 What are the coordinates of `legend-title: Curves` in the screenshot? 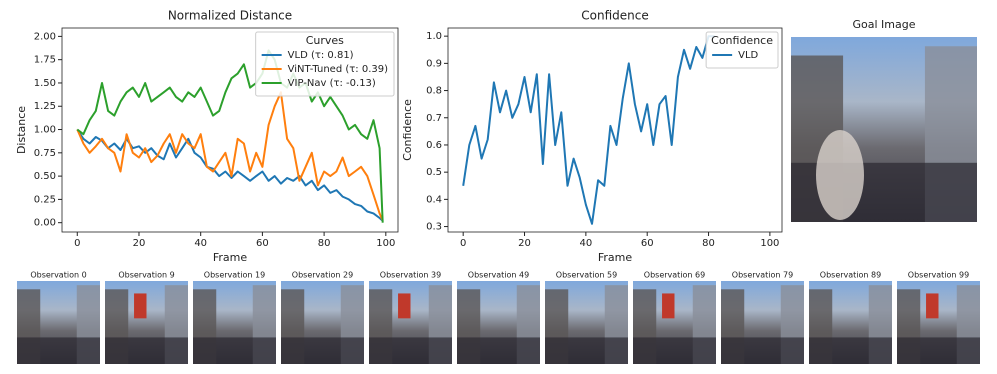 It's located at (325, 40).